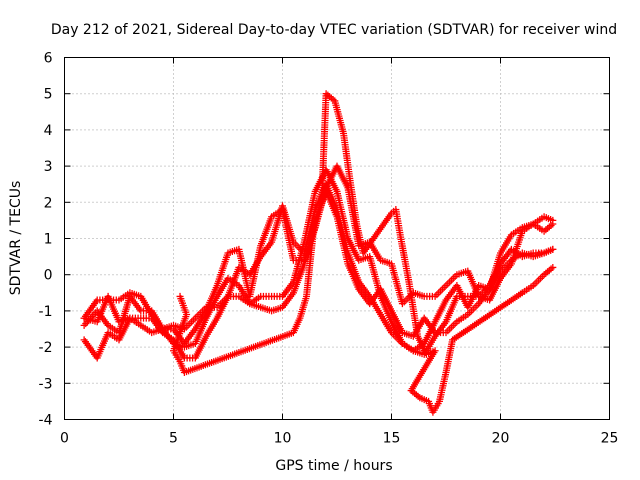 The height and width of the screenshot is (480, 640). Describe the element at coordinates (48, 276) in the screenshot. I see `y-tick-label: 0` at that location.